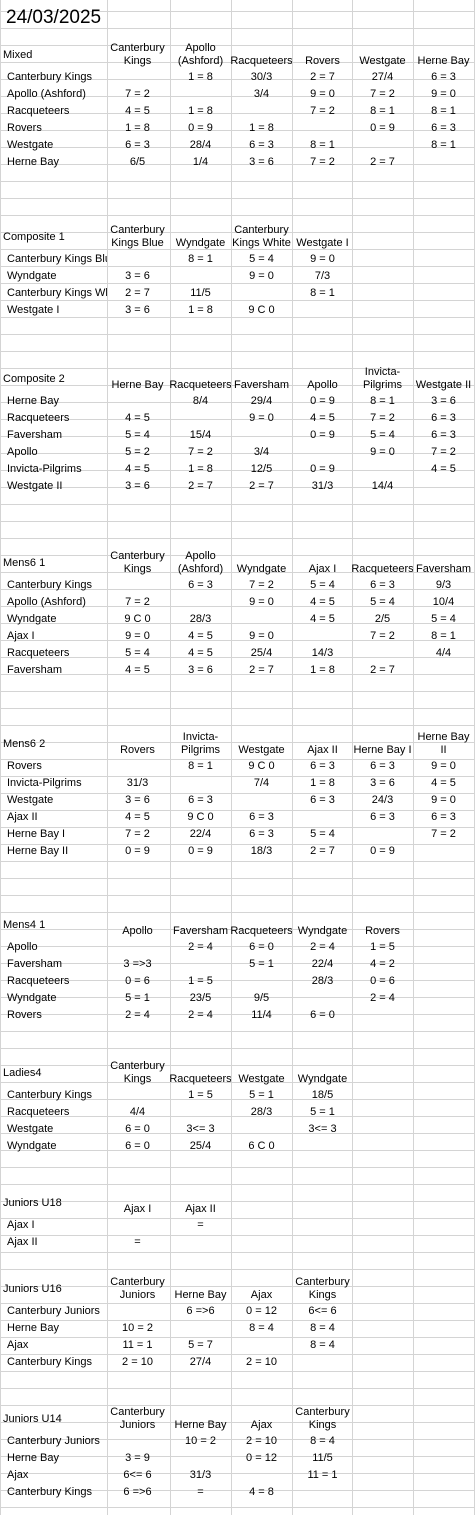  I want to click on section-name: Juniors U18, so click(32, 1203).